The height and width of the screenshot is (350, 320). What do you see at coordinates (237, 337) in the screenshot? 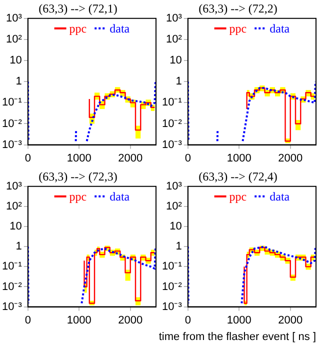
I see `x-axis-title: time from the flasher event [ ns ]` at bounding box center [237, 337].